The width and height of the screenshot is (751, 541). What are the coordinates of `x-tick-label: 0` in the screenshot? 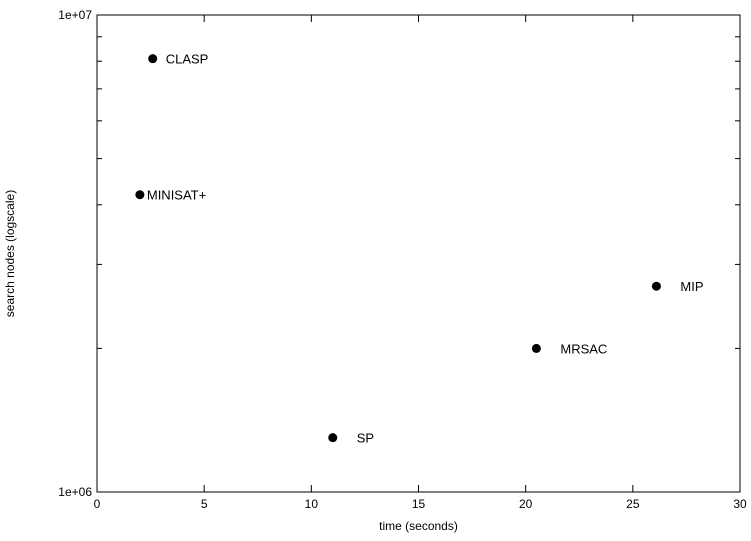 It's located at (97, 504).